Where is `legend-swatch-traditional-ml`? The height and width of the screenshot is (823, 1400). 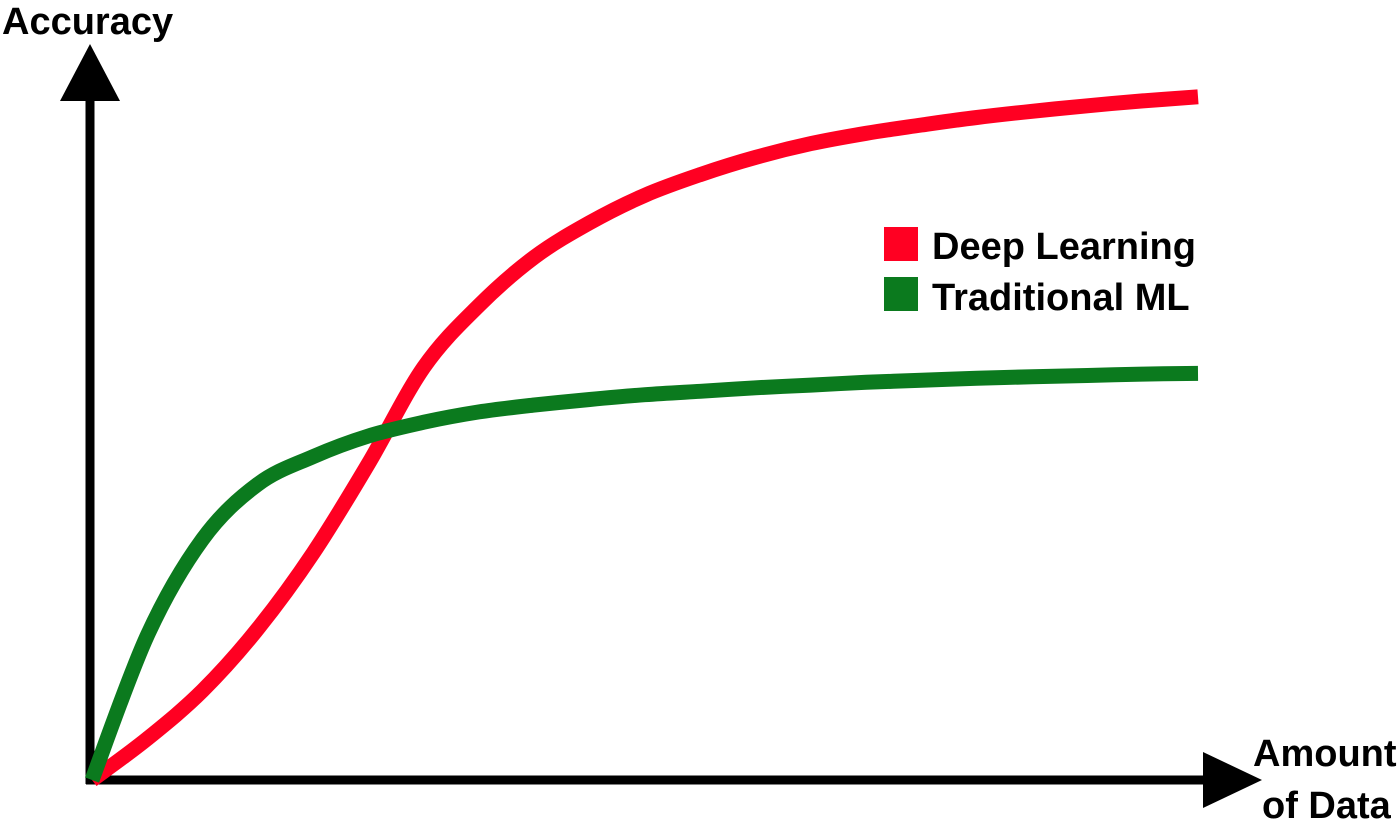 legend-swatch-traditional-ml is located at coordinates (901, 294).